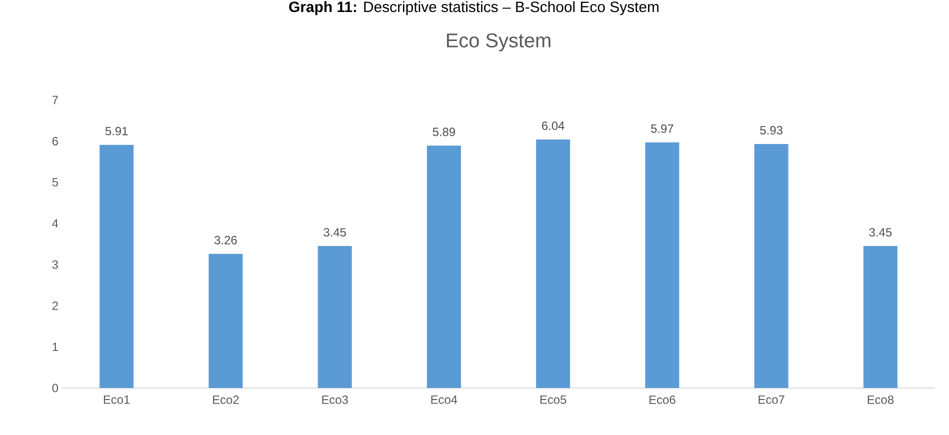  What do you see at coordinates (226, 400) in the screenshot?
I see `x-tick-label: Eco2` at bounding box center [226, 400].